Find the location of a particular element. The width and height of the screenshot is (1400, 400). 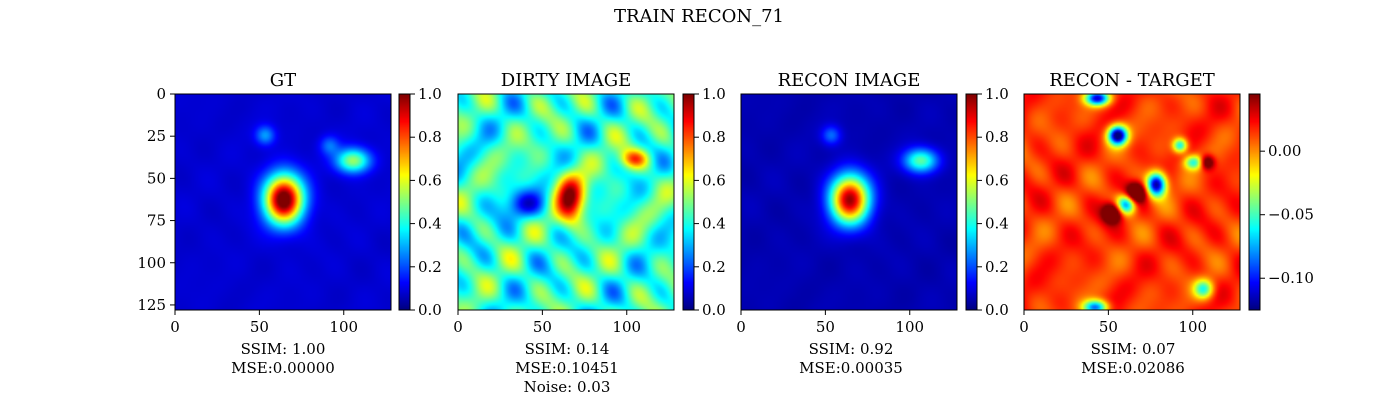

panel-4: RECON - TARGET 0 50 100 0.00 −0.05 −0.10 is located at coordinates (1166, 203).